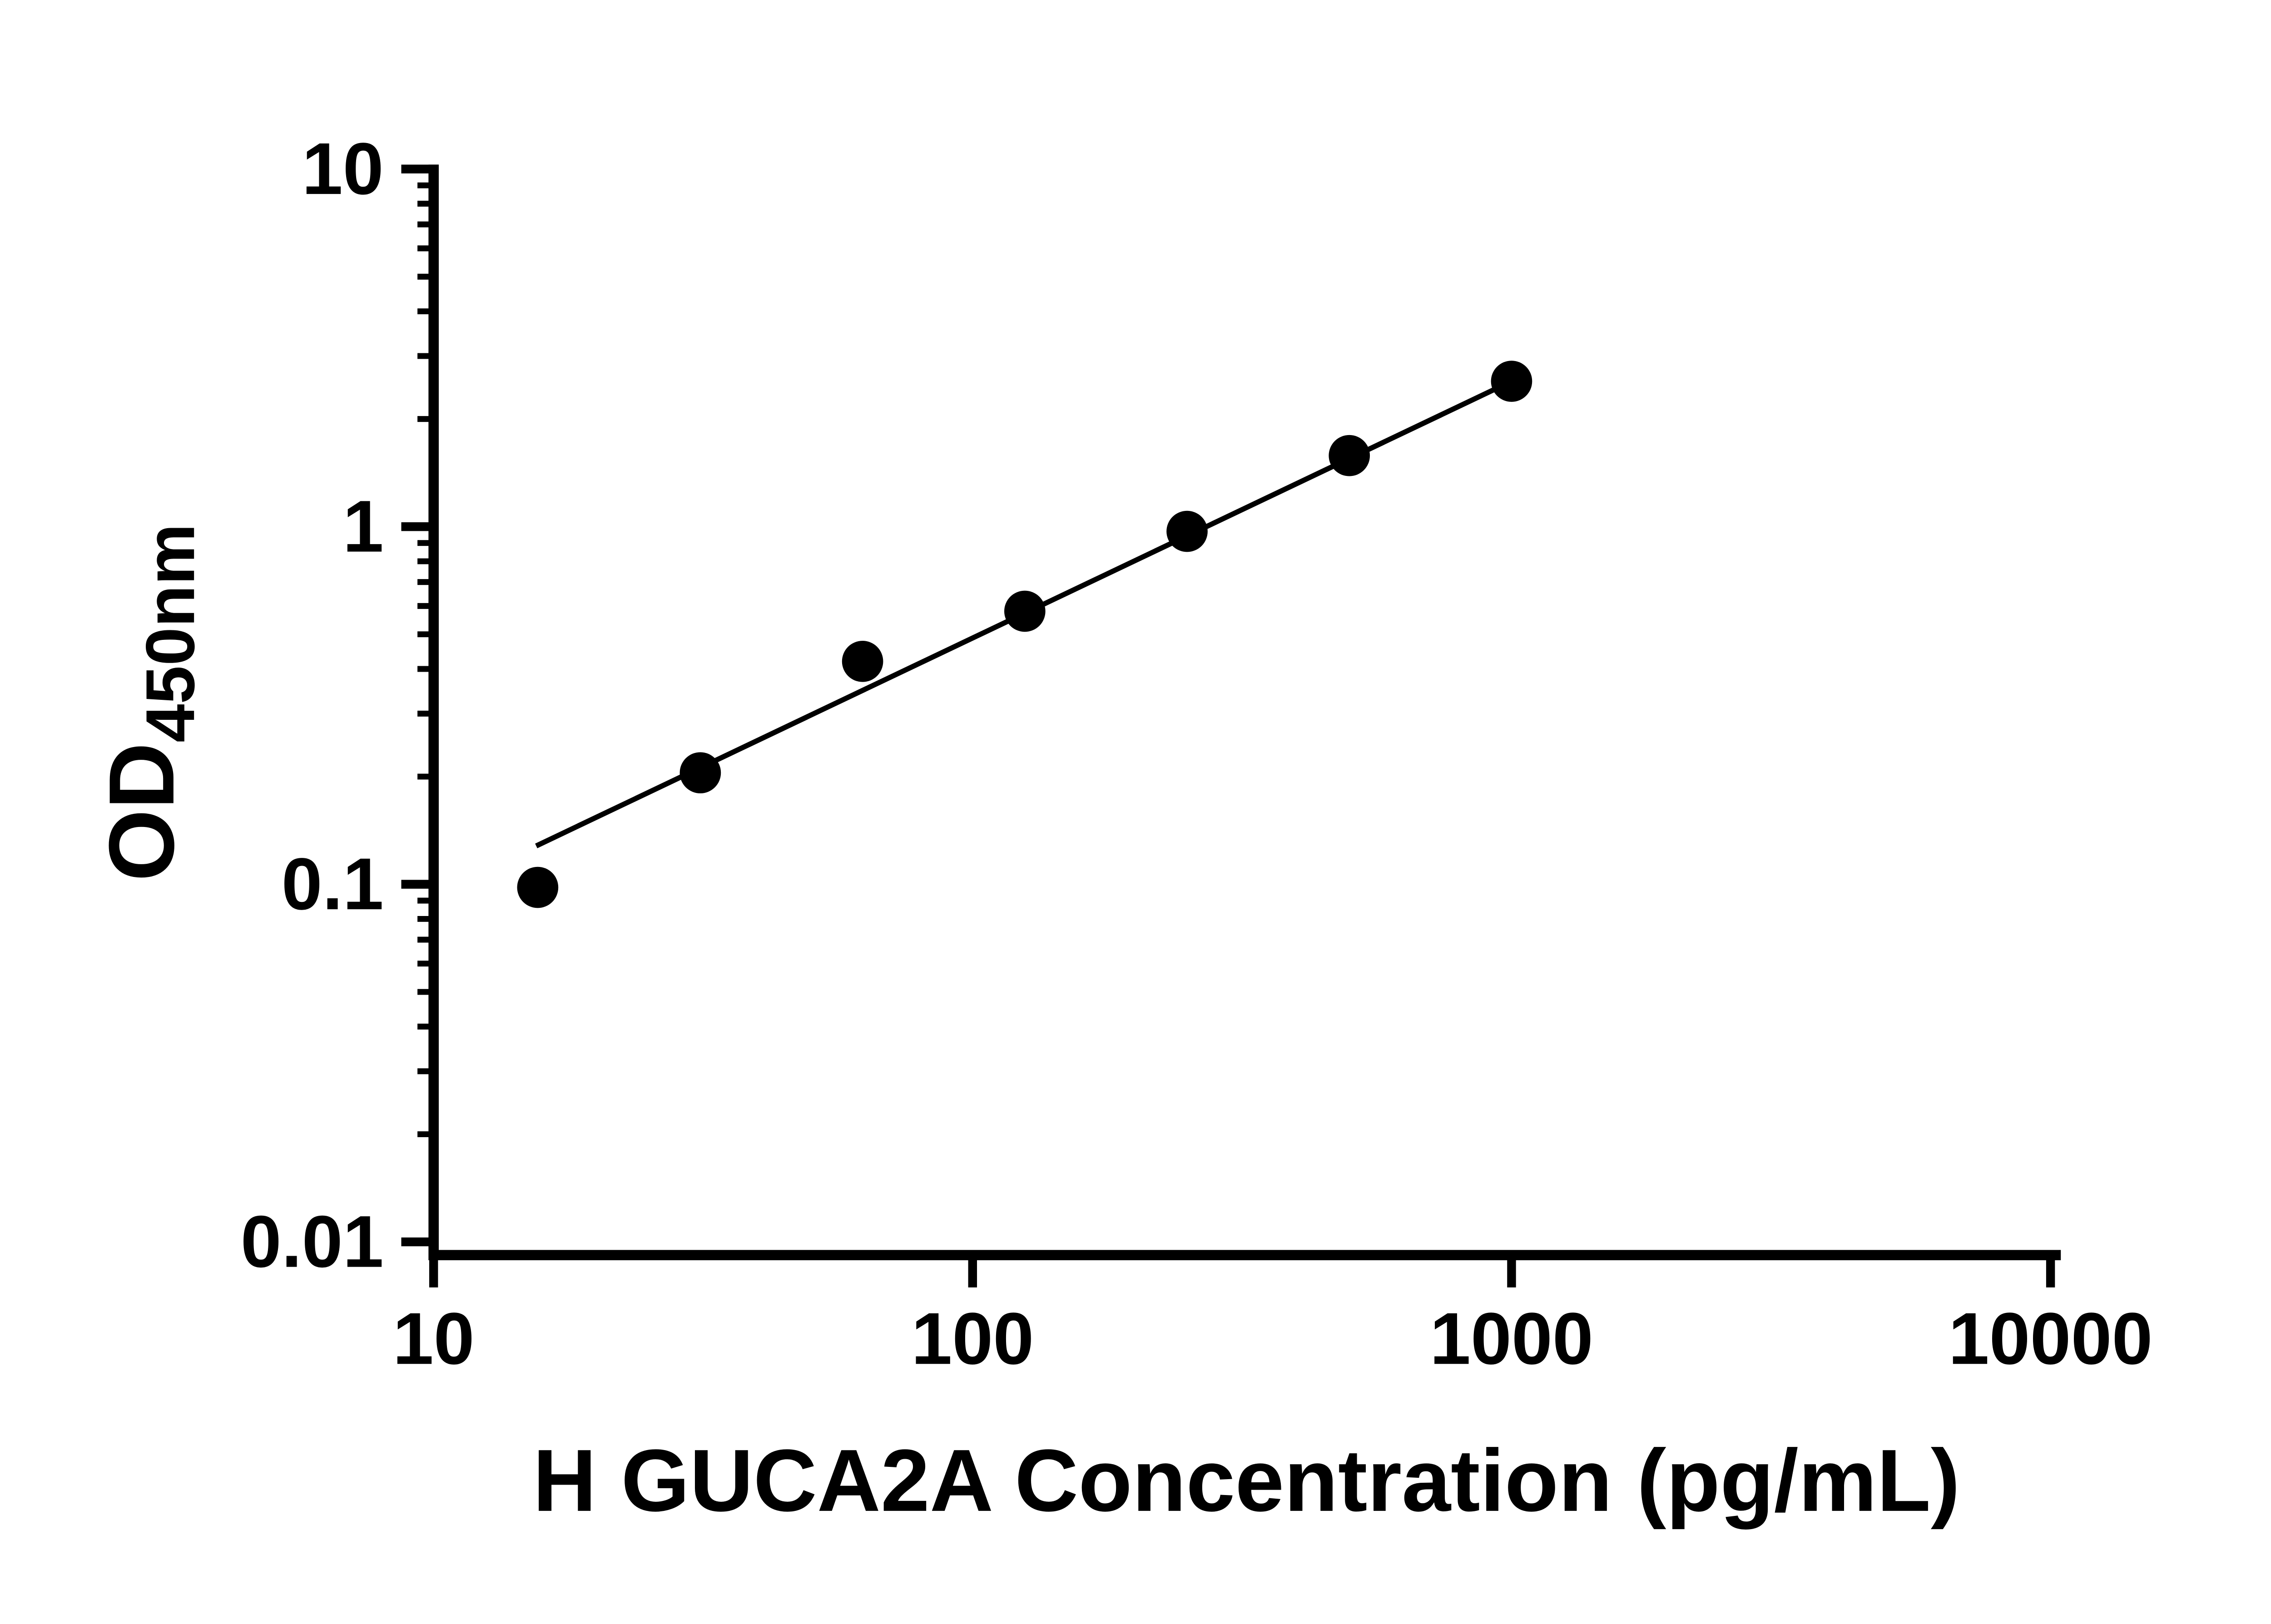 This screenshot has width=2271, height=1624. Describe the element at coordinates (333, 884) in the screenshot. I see `y-tick-label: 0.1` at that location.